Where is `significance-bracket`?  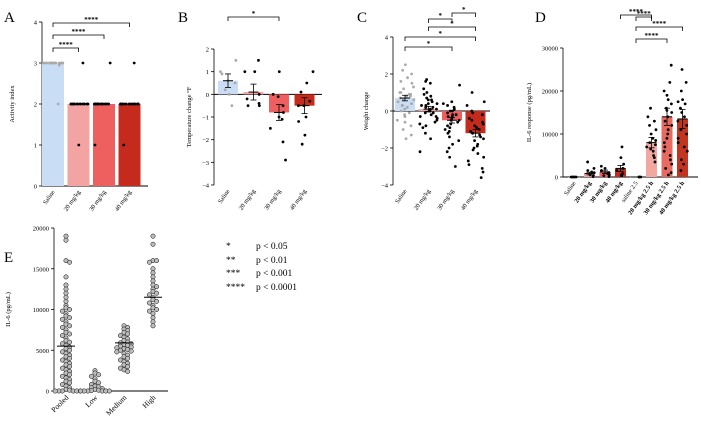
significance-bracket is located at coordinates (636, 16).